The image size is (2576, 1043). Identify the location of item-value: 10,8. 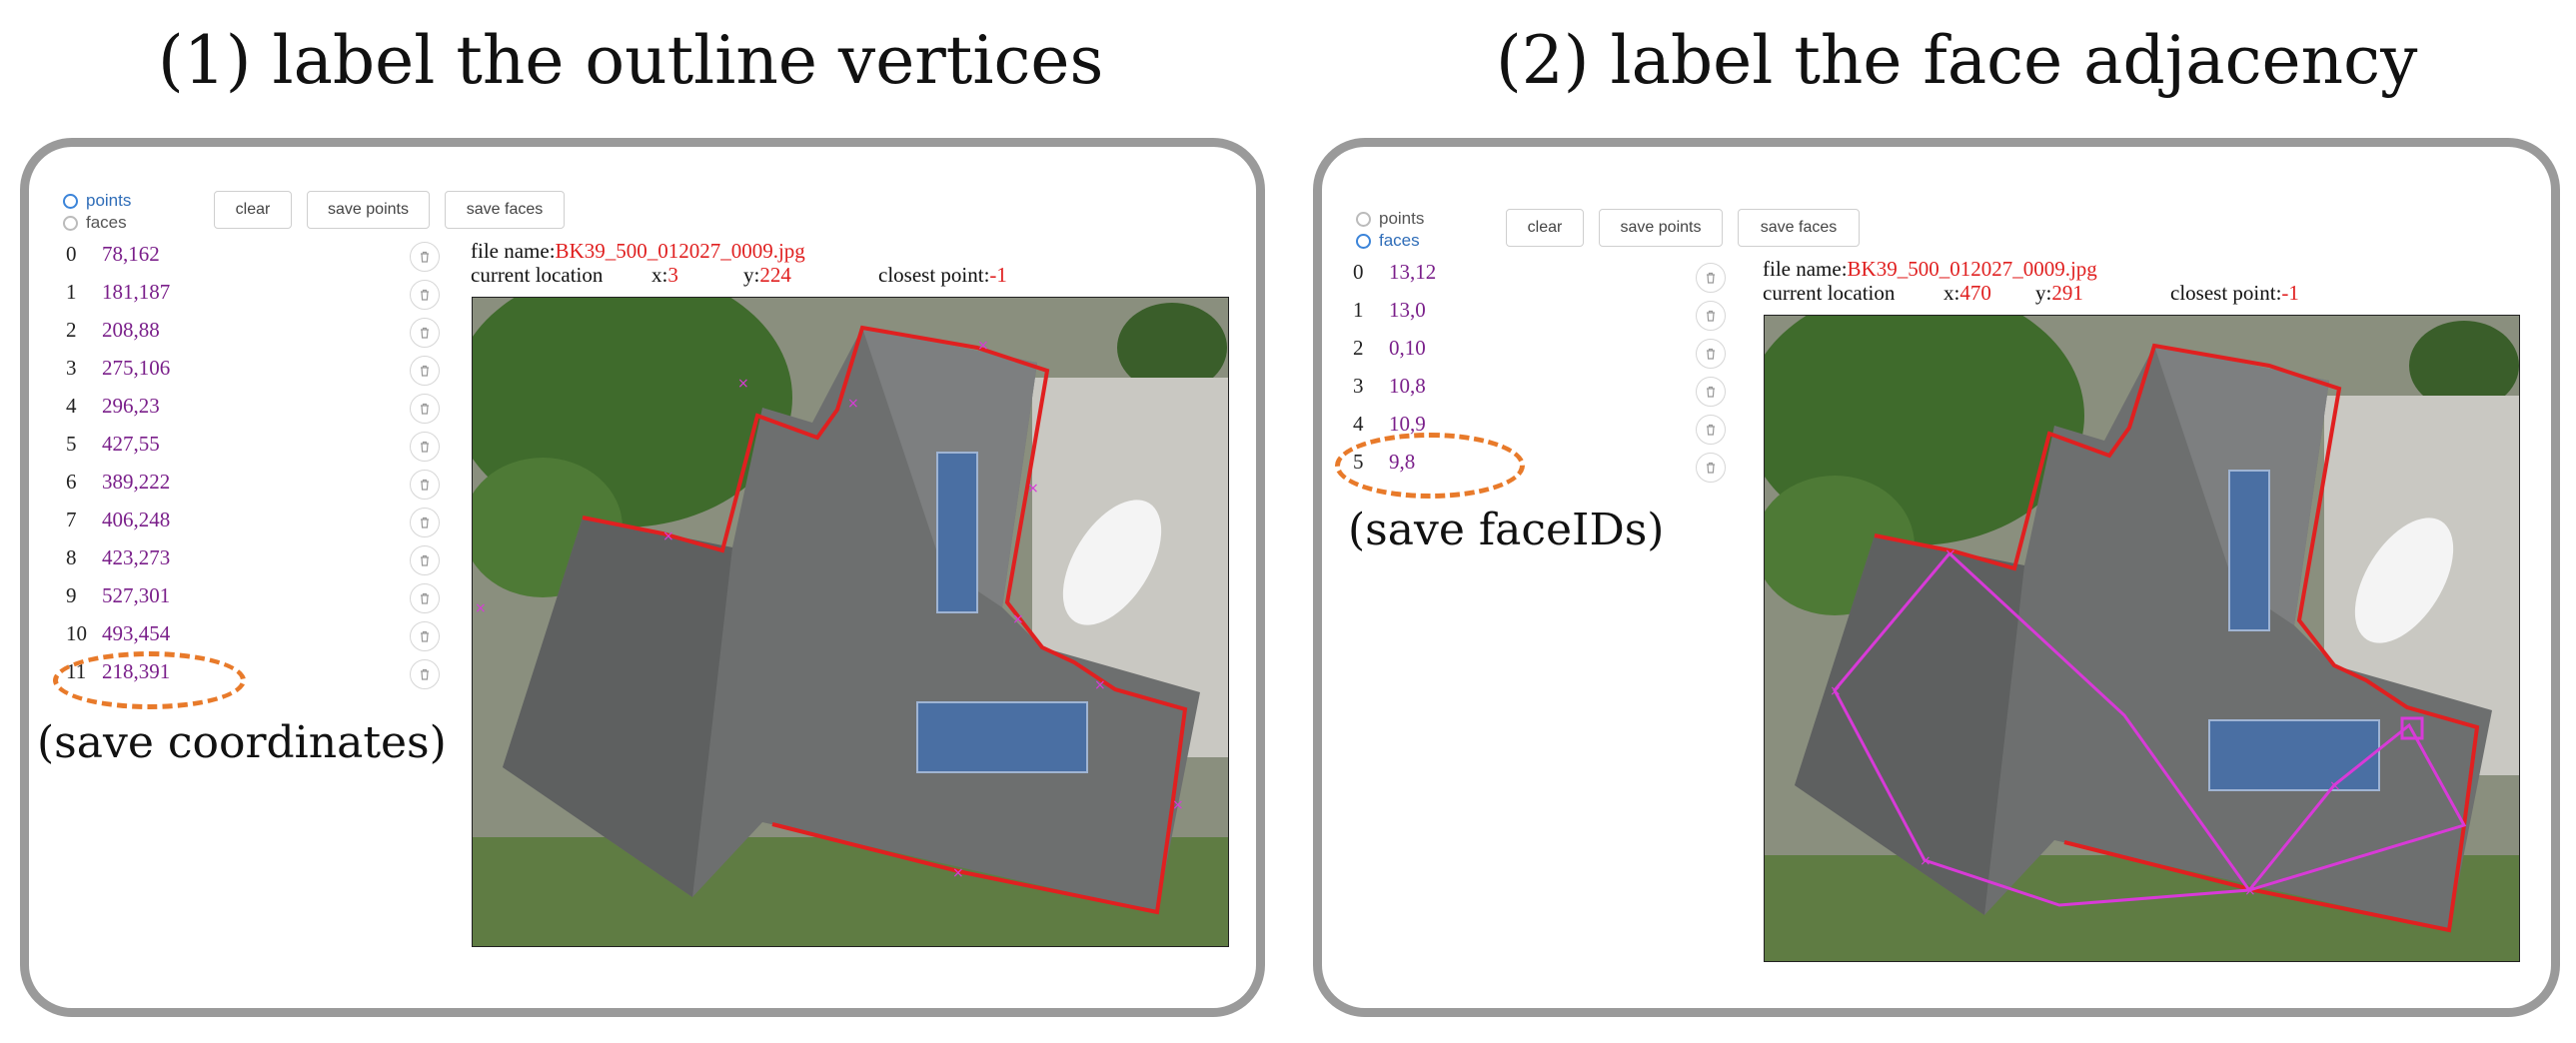
(1407, 386).